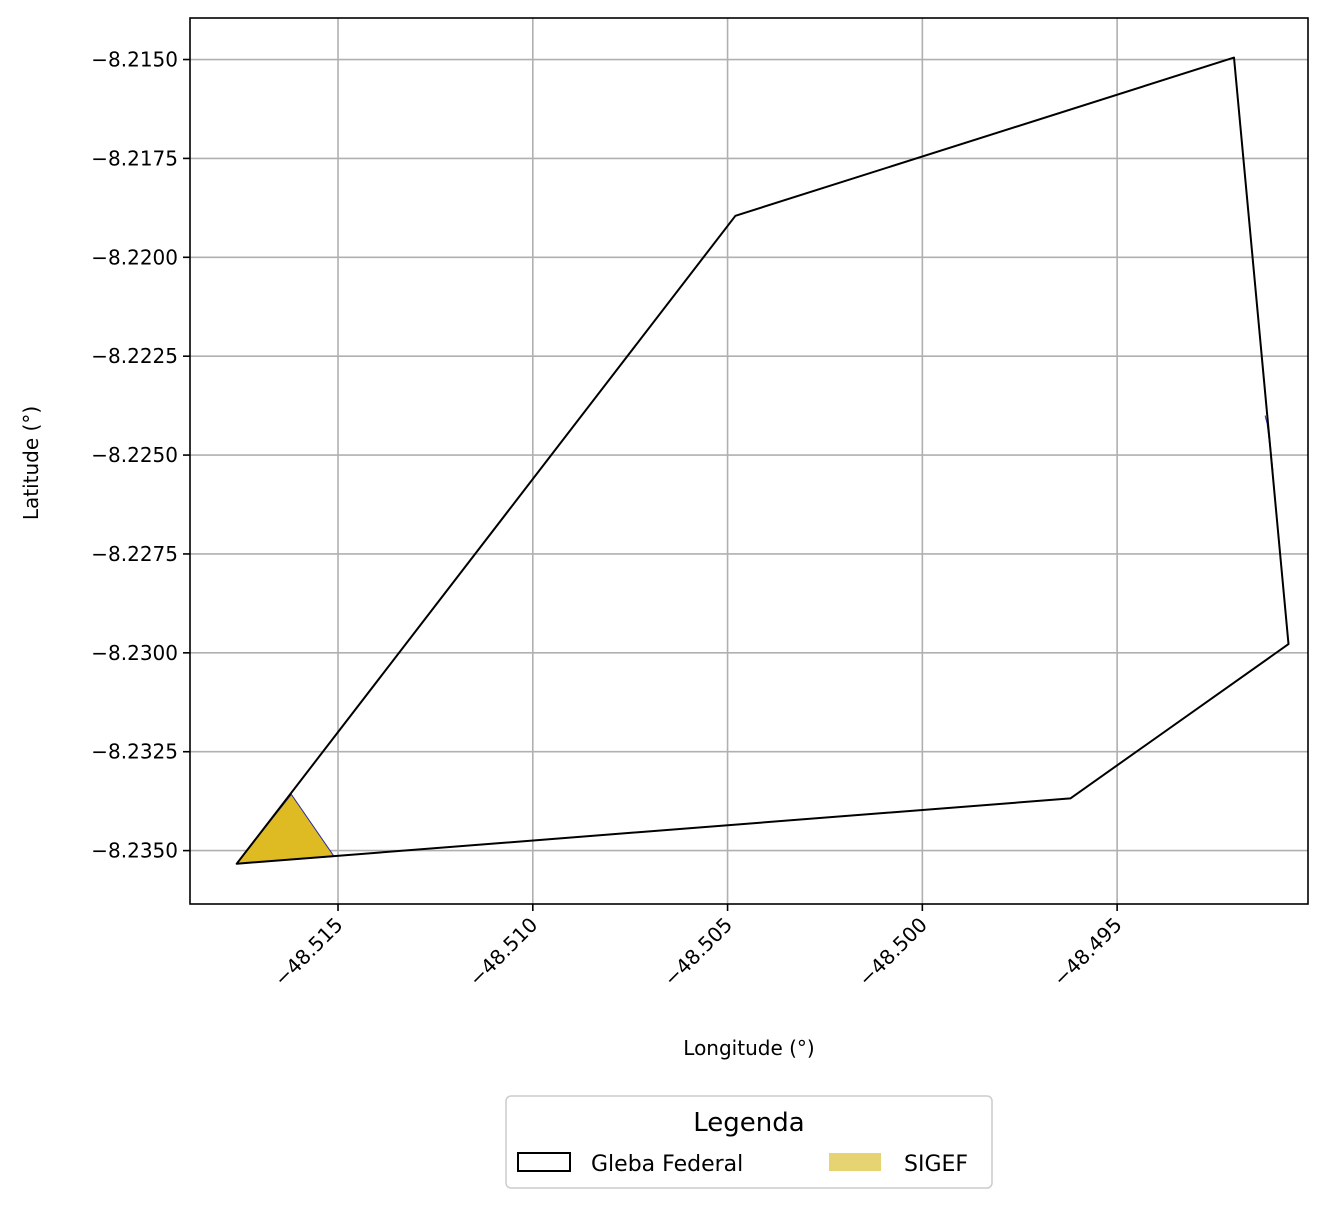 The width and height of the screenshot is (1326, 1207). Describe the element at coordinates (134, 851) in the screenshot. I see `y-tick-label-8-235: −8.2350` at that location.